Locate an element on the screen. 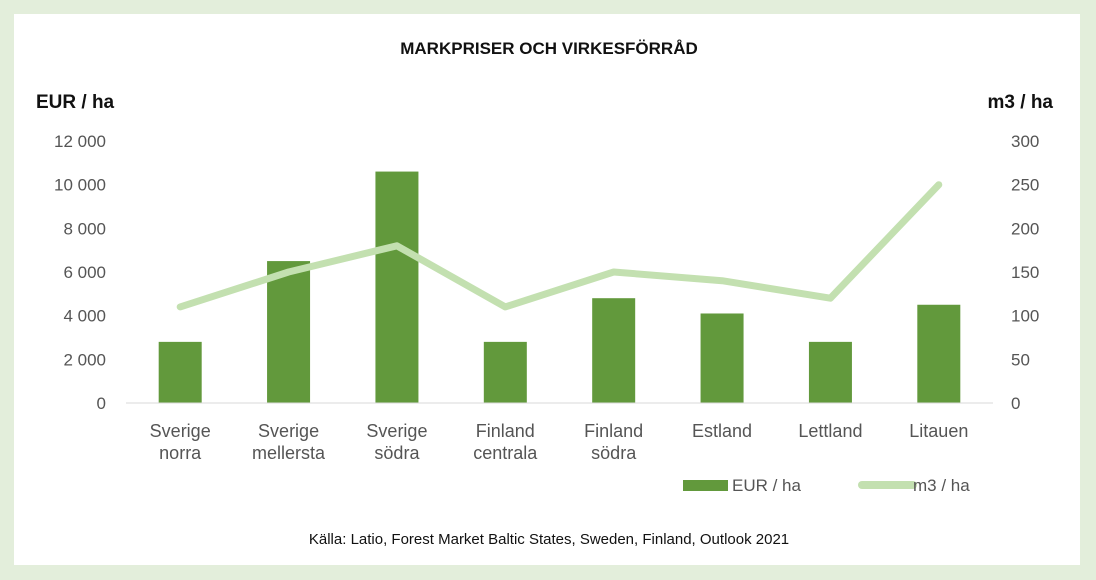 This screenshot has width=1096, height=580. x-category-label: Finland södra is located at coordinates (613, 442).